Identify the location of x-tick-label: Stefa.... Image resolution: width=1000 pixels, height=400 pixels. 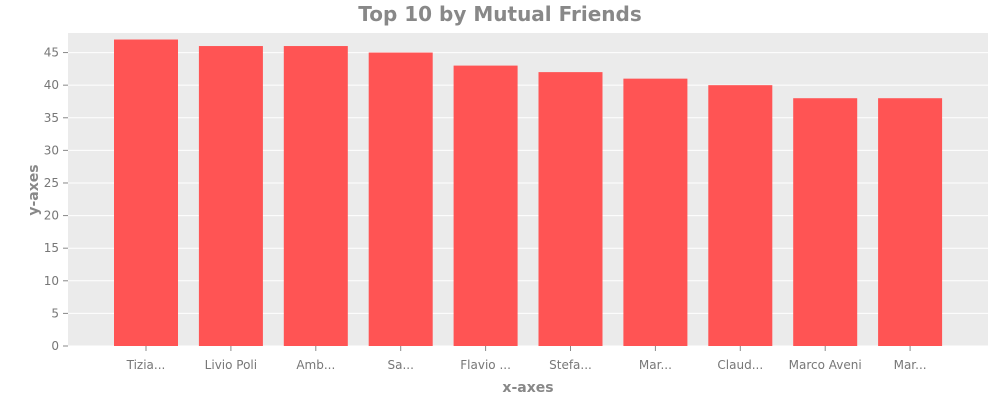
(570, 365).